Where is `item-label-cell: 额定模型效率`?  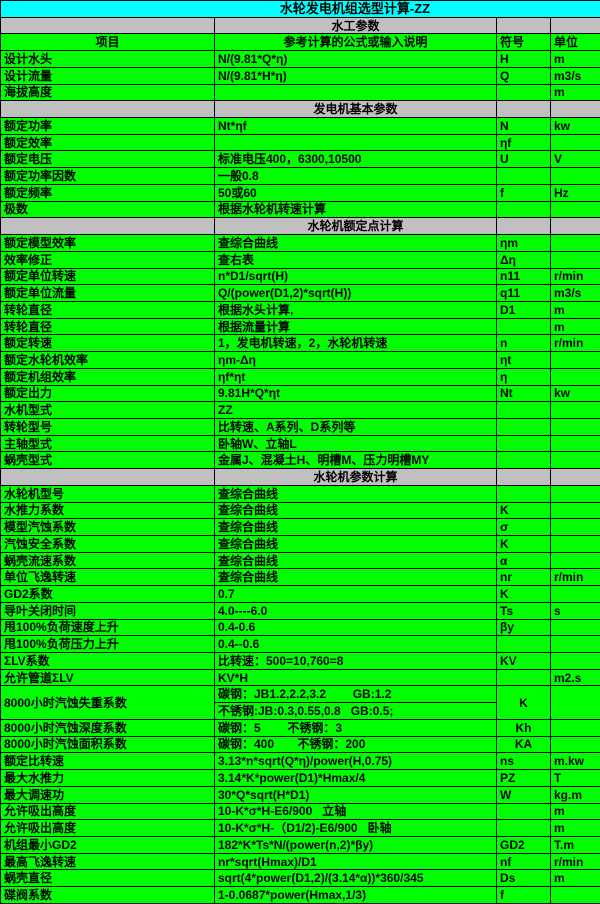
item-label-cell: 额定模型效率 is located at coordinates (107, 243).